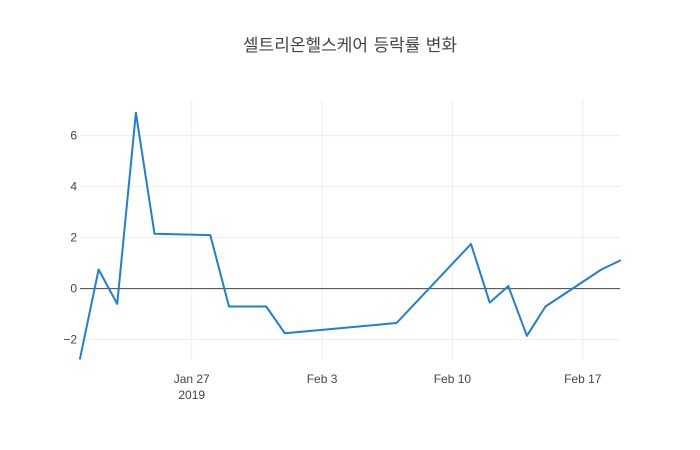 Image resolution: width=700 pixels, height=450 pixels. What do you see at coordinates (70, 340) in the screenshot?
I see `y-tick-label: −2` at bounding box center [70, 340].